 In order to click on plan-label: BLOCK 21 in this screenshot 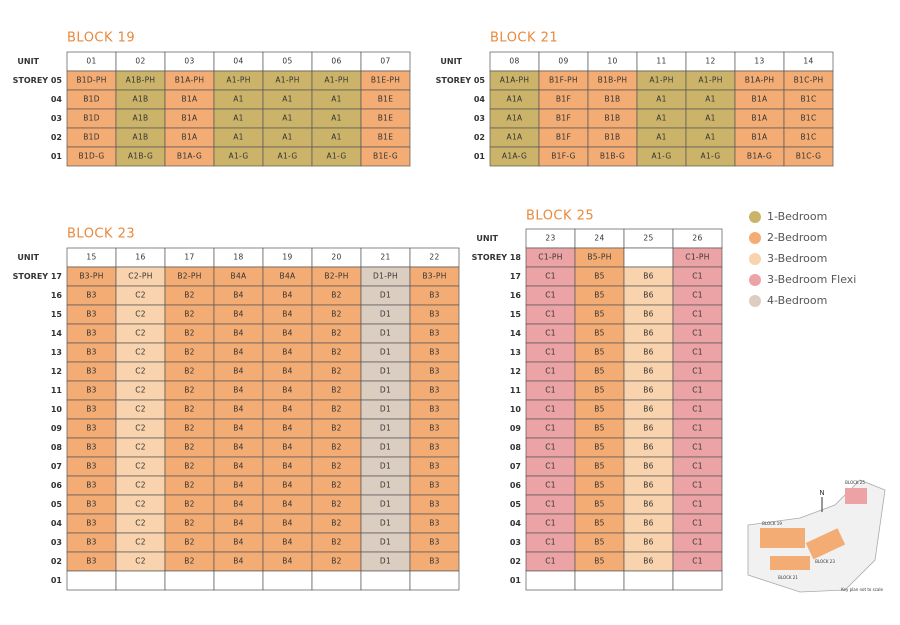, I will do `click(788, 577)`.